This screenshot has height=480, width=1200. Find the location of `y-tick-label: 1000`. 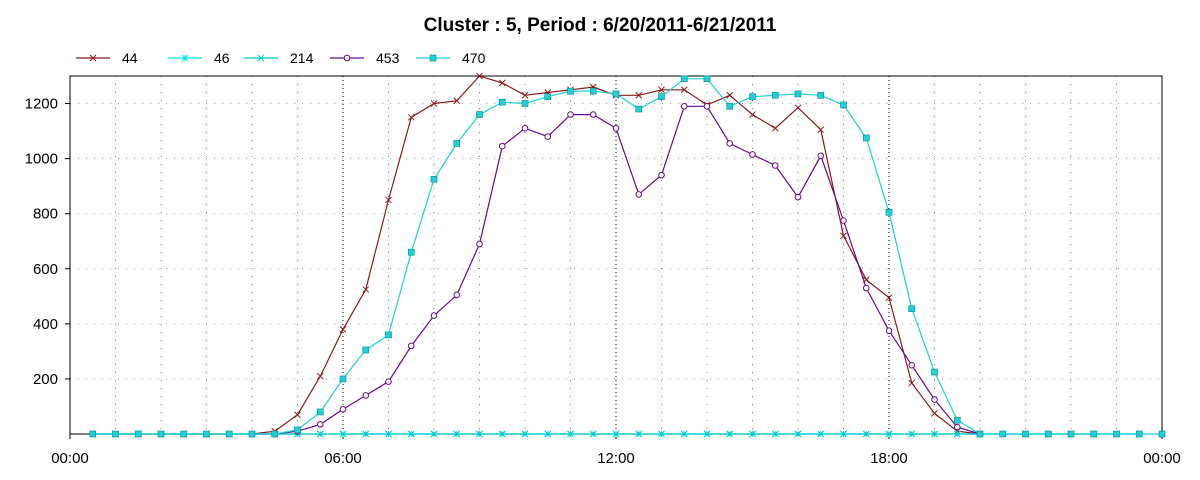

y-tick-label: 1000 is located at coordinates (41, 159).